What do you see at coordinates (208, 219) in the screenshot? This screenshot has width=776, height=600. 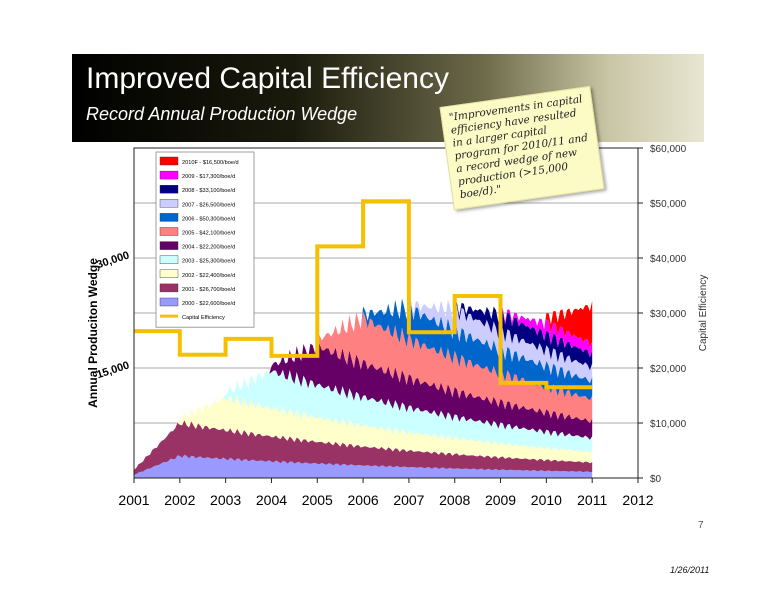 I see `legend-label: 2006 - $50,300/boe/d` at bounding box center [208, 219].